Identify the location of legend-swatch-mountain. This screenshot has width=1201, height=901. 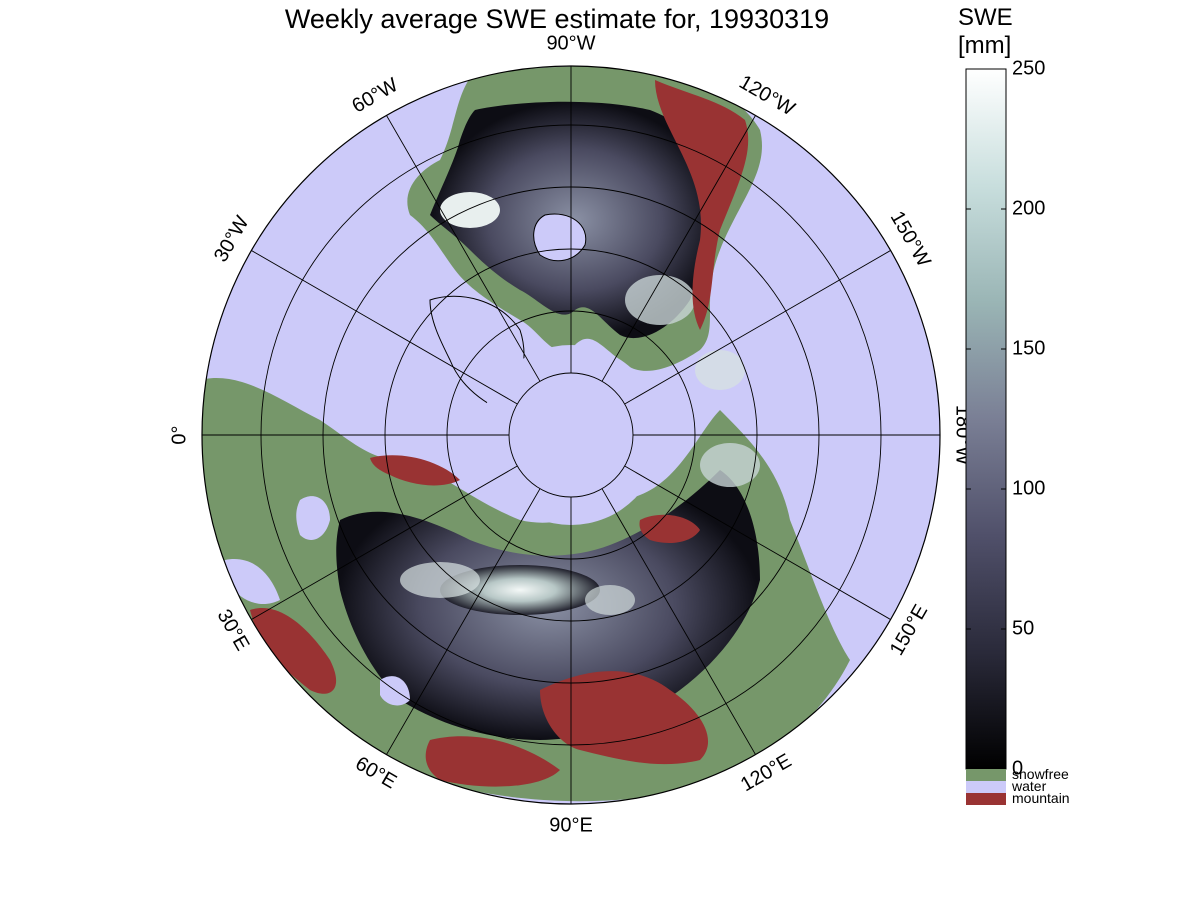
(986, 799).